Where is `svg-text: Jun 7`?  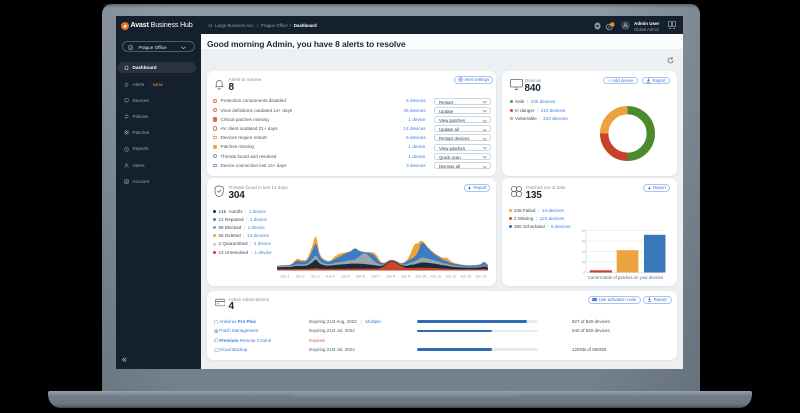
svg-text: Jun 7 is located at coordinates (374, 276).